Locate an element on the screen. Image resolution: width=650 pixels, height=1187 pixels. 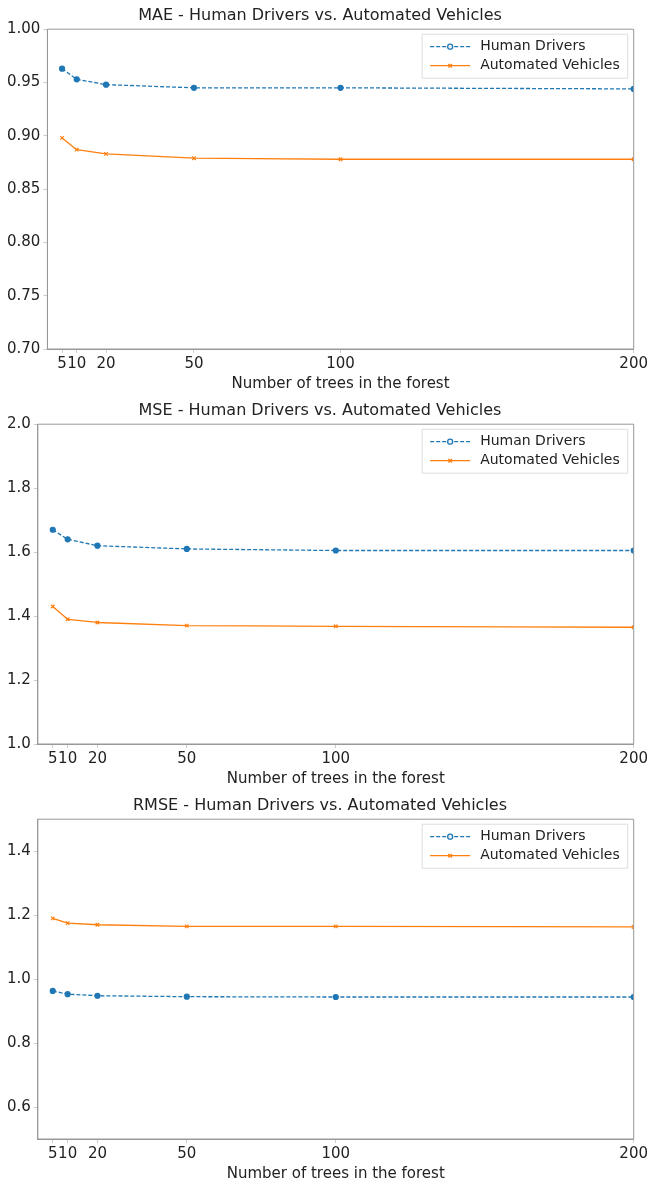
y-tick-label: 0.95 is located at coordinates (23, 81).